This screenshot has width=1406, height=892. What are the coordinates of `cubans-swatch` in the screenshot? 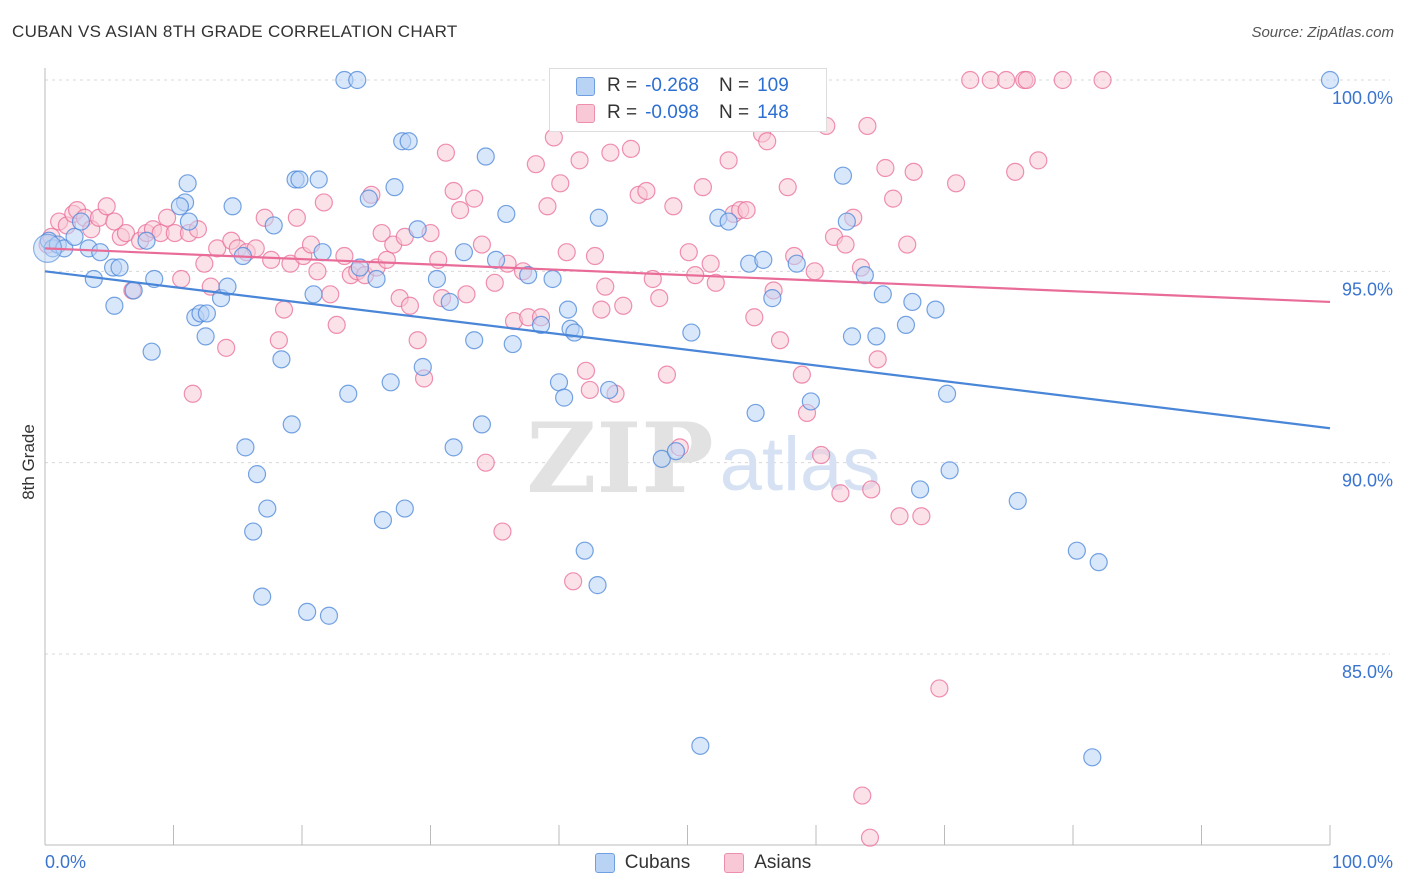 It's located at (585, 86).